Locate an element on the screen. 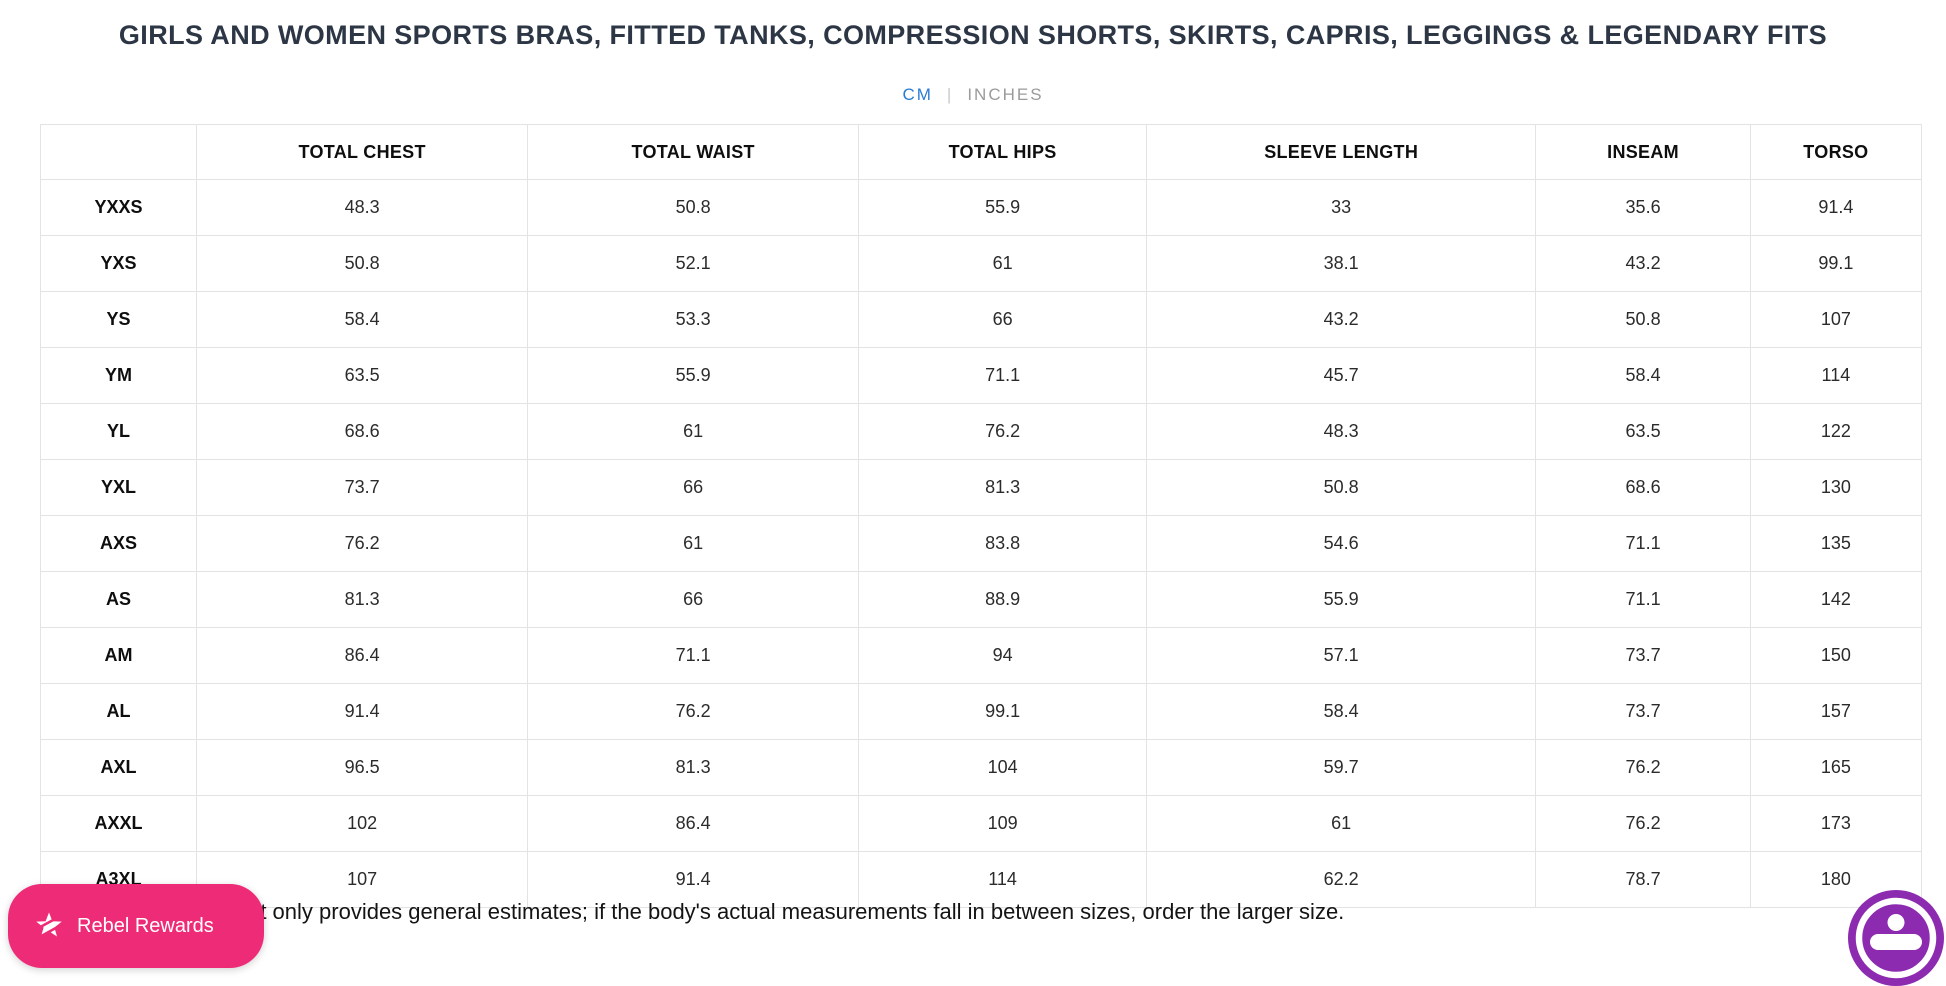 Image resolution: width=1946 pixels, height=986 pixels. size-cell: YXS is located at coordinates (118, 263).